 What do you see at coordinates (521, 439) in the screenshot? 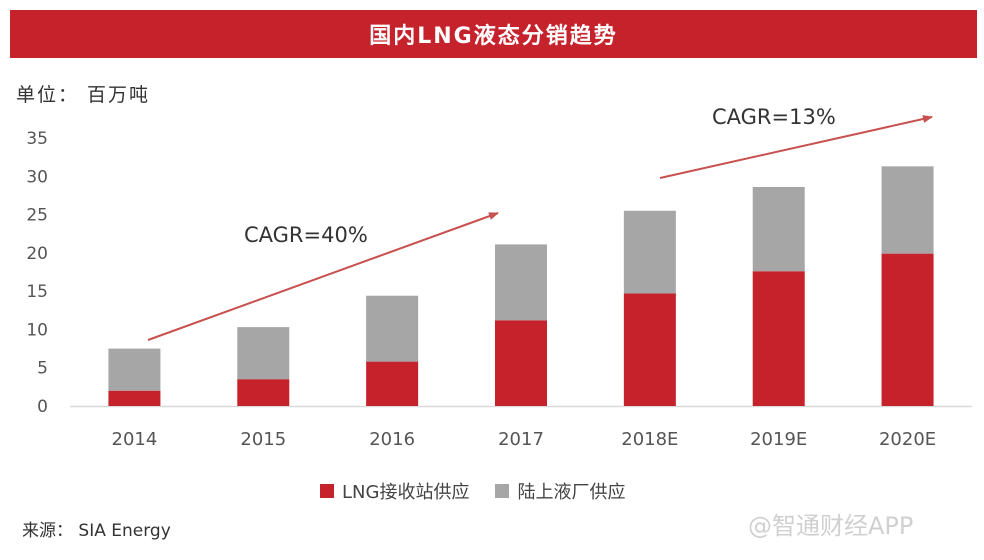
I see `x-tick-label: 2017` at bounding box center [521, 439].